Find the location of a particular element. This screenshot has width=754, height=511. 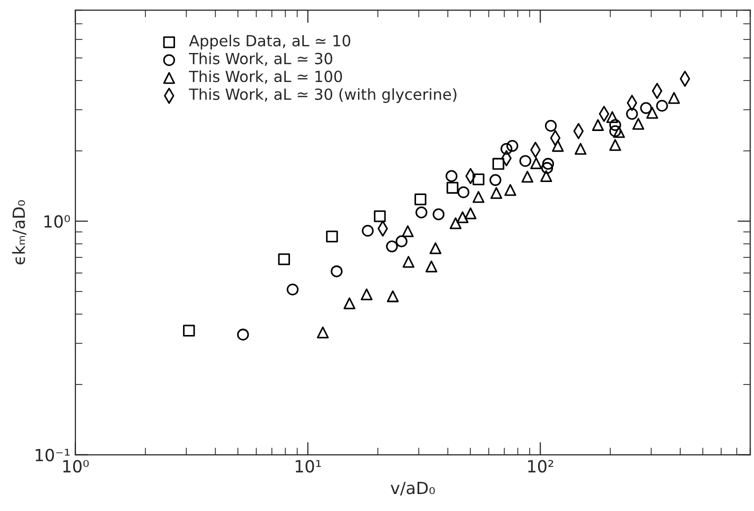

y-tick-label: 10⁻¹ is located at coordinates (53, 455).